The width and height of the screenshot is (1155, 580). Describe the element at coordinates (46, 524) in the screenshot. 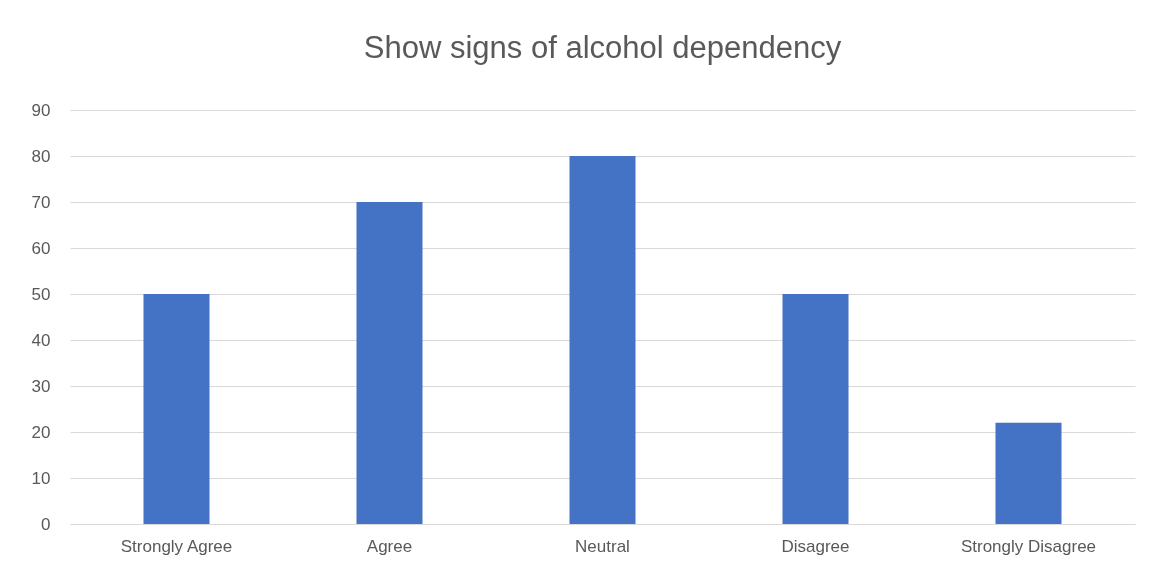

I see `y-tick-label: 0` at that location.